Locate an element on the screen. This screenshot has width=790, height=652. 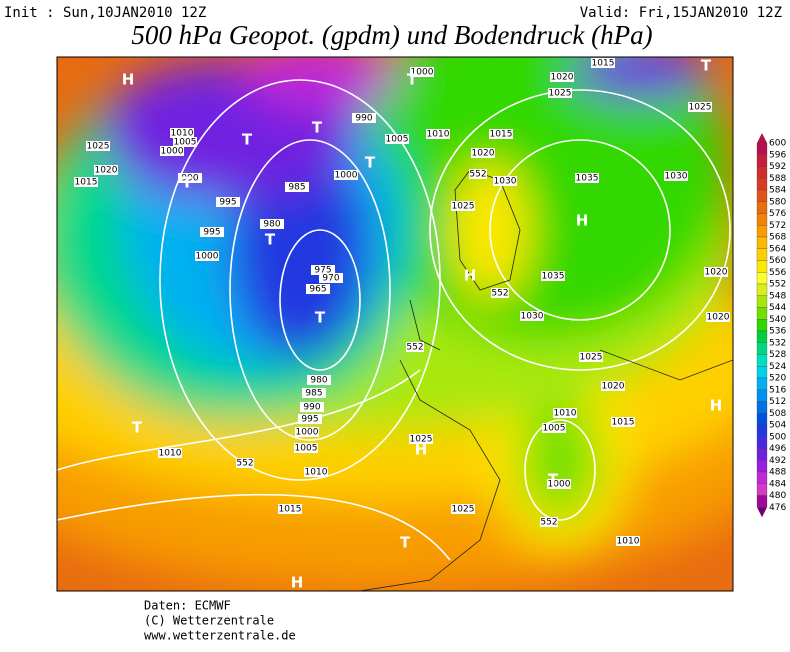
isobar-label: 995 is located at coordinates (309, 420).